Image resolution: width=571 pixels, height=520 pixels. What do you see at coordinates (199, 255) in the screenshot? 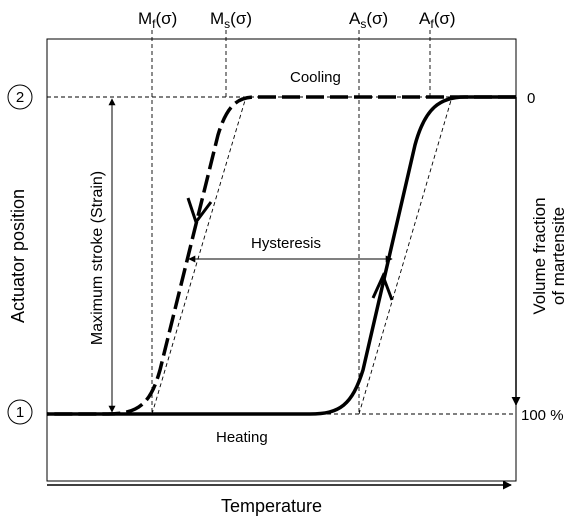
I see `cooling-tangent` at bounding box center [199, 255].